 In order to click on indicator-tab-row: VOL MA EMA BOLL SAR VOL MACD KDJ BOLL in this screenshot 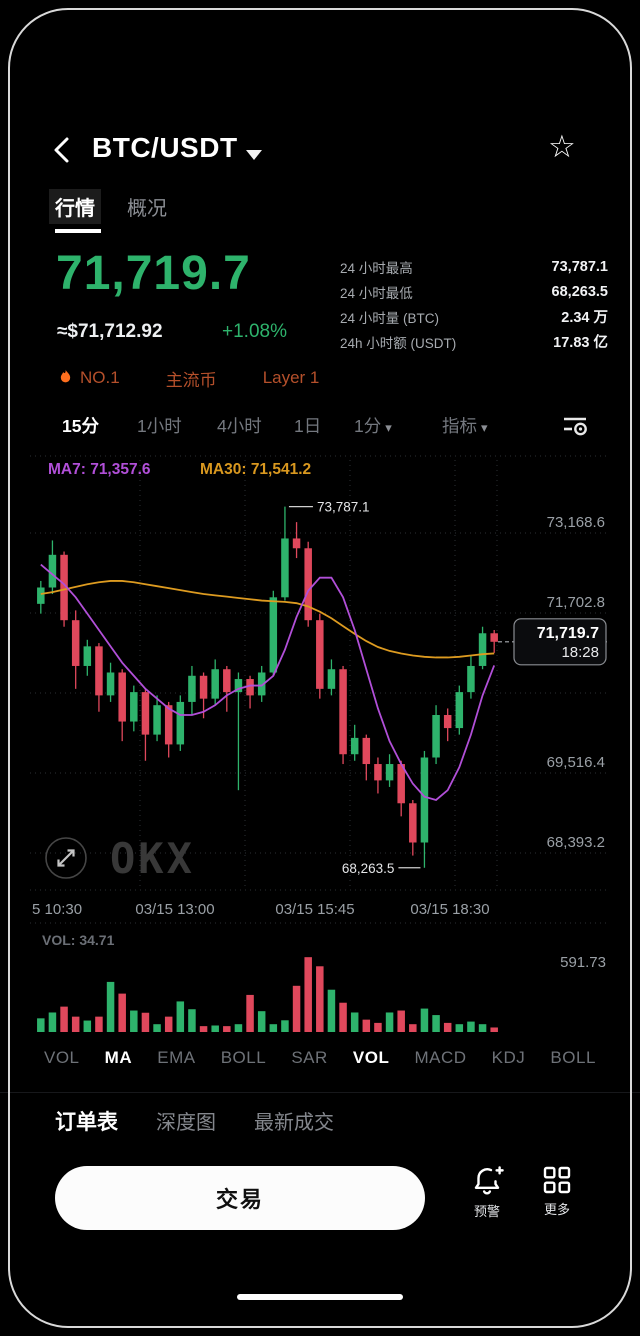, I will do `click(320, 1058)`.